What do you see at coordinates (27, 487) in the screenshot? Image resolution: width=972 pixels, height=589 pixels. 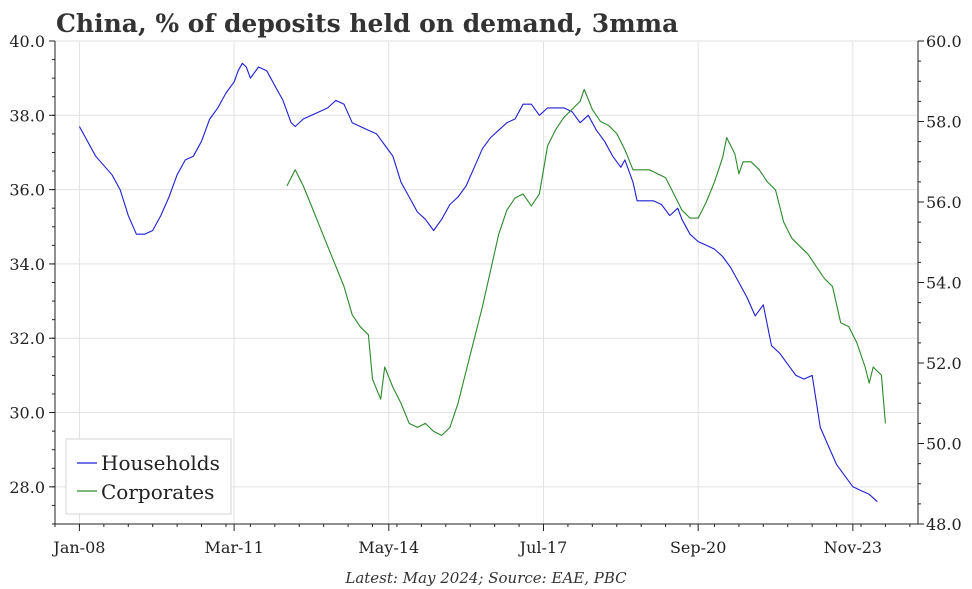 I see `tick-label-left: 28.0` at bounding box center [27, 487].